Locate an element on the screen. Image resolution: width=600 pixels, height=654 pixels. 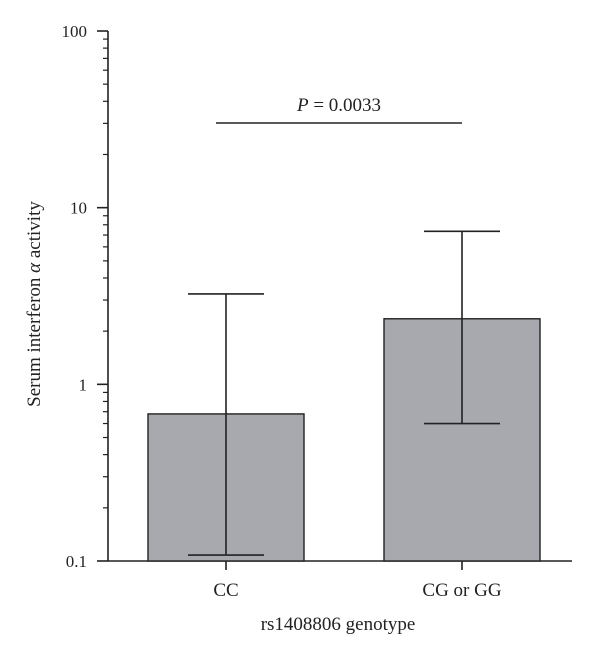
x-tick-label: CC is located at coordinates (225, 590).